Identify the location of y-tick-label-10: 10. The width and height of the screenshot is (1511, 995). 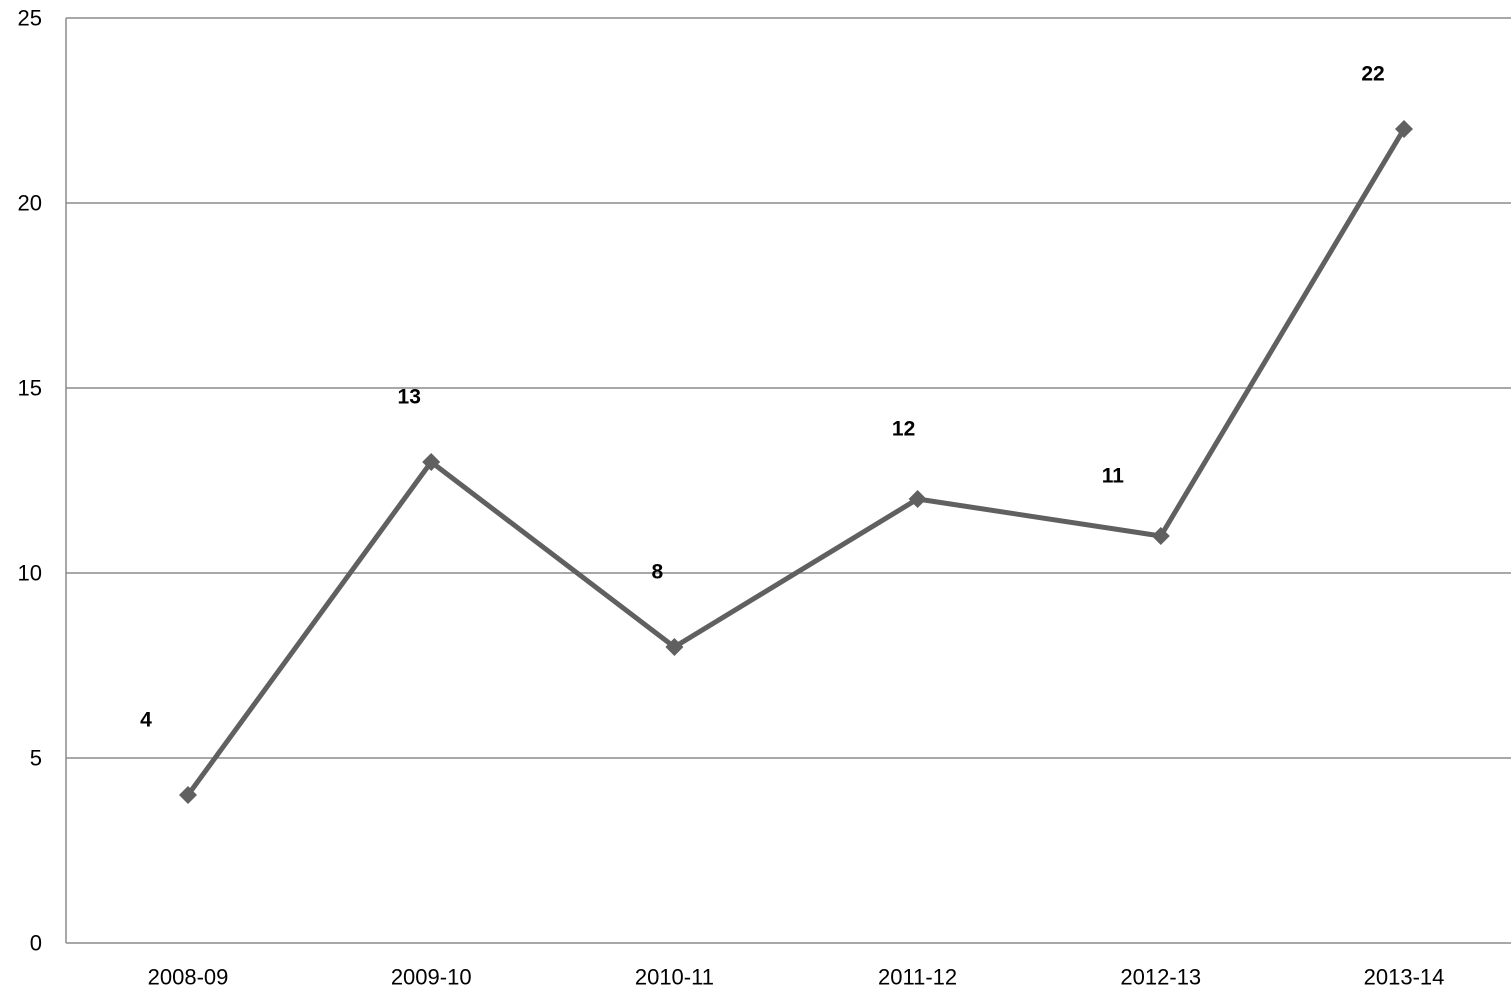
(30, 573).